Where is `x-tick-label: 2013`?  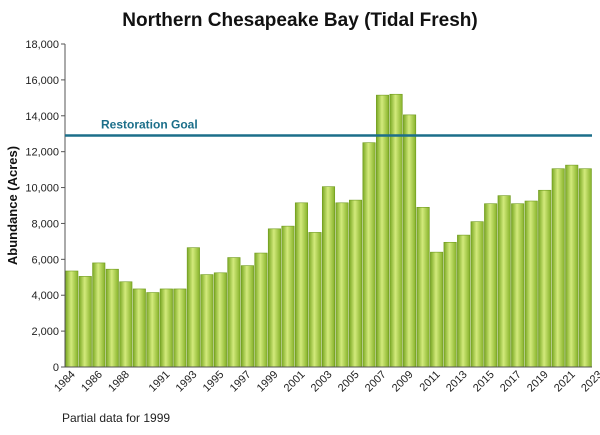 x-tick-label: 2013 is located at coordinates (457, 382).